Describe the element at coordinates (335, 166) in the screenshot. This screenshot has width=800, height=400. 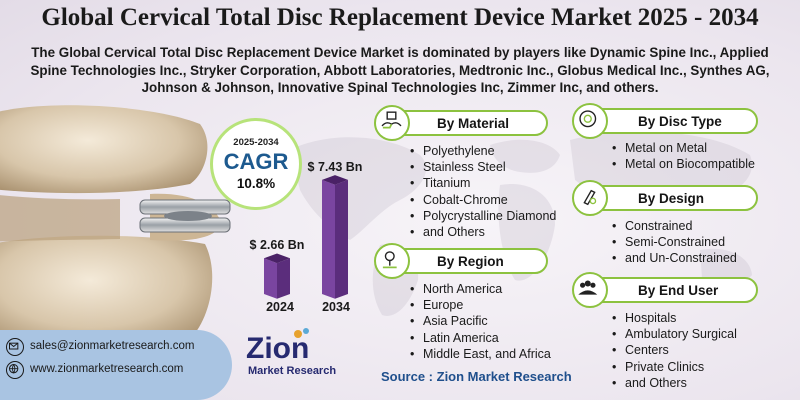
I see `bar-value-label-2034: $ 7.43 Bn` at that location.